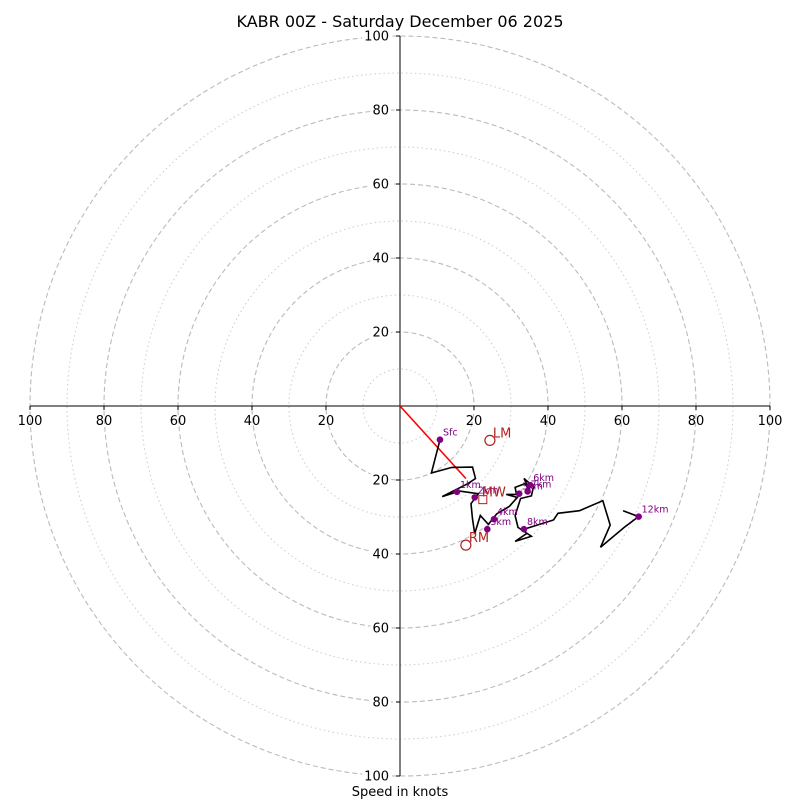  What do you see at coordinates (638, 516) in the screenshot?
I see `height-point-12km` at bounding box center [638, 516].